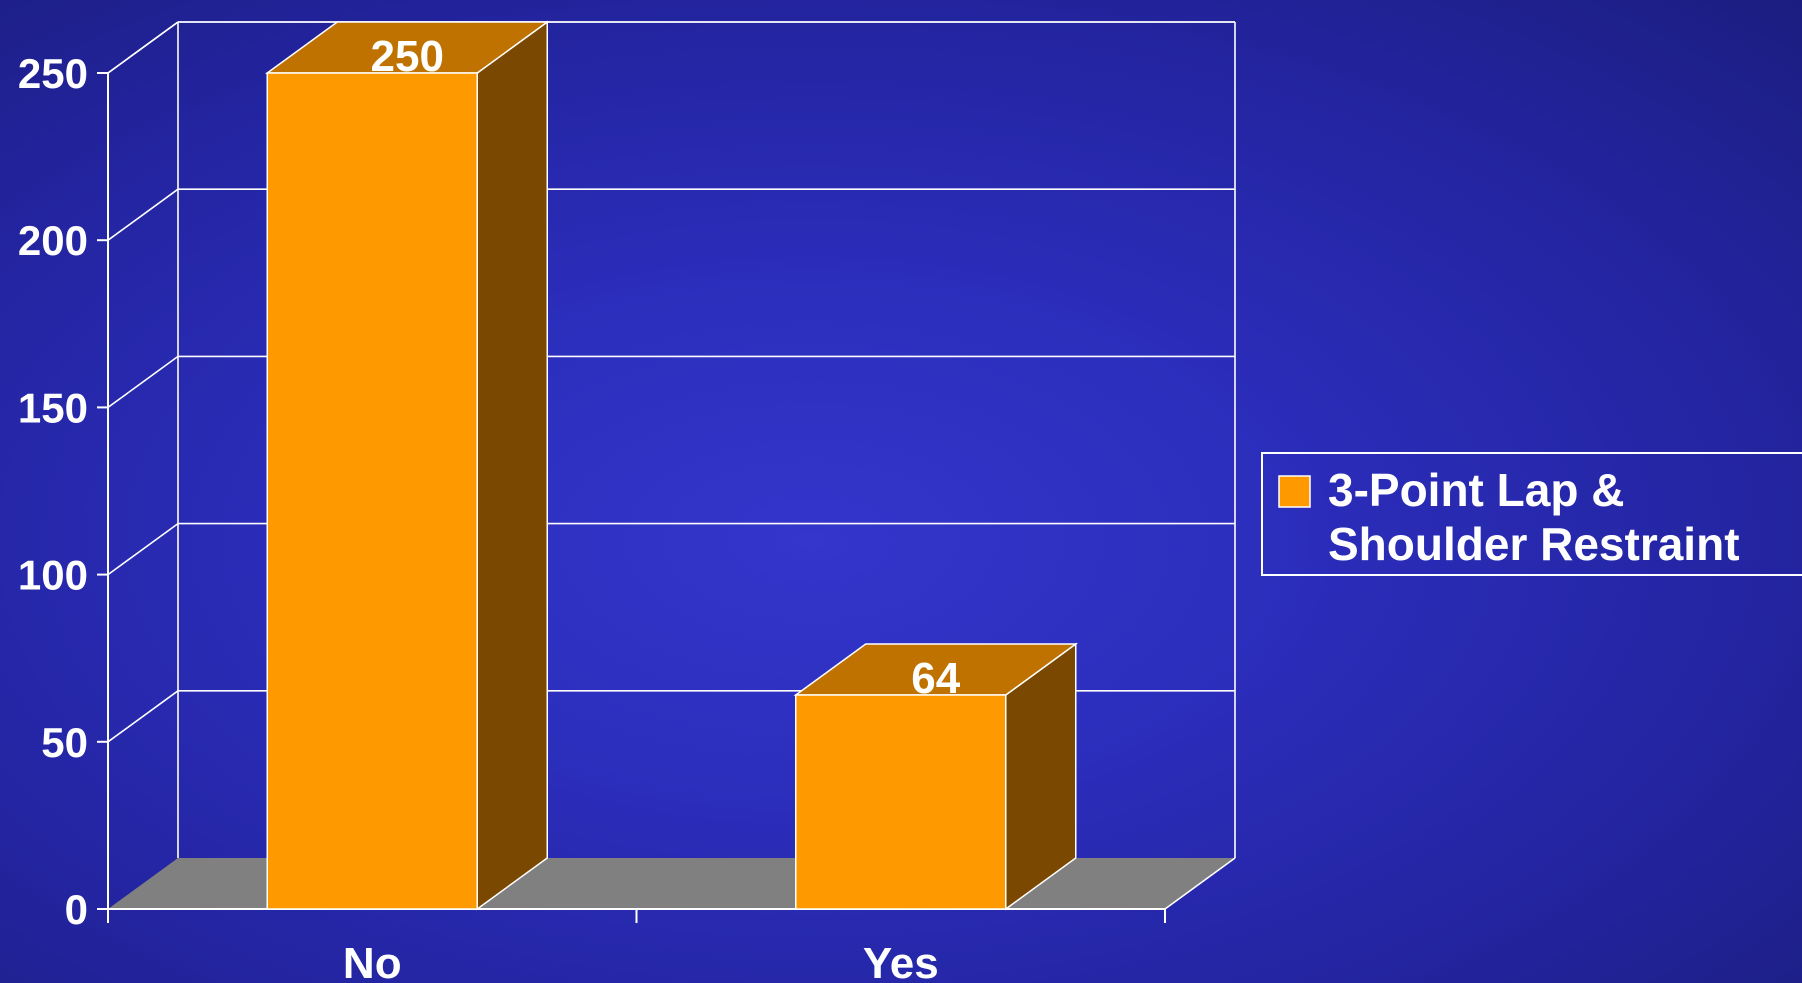  Describe the element at coordinates (1534, 544) in the screenshot. I see `legend-label-line-2: Shoulder Restraint` at that location.